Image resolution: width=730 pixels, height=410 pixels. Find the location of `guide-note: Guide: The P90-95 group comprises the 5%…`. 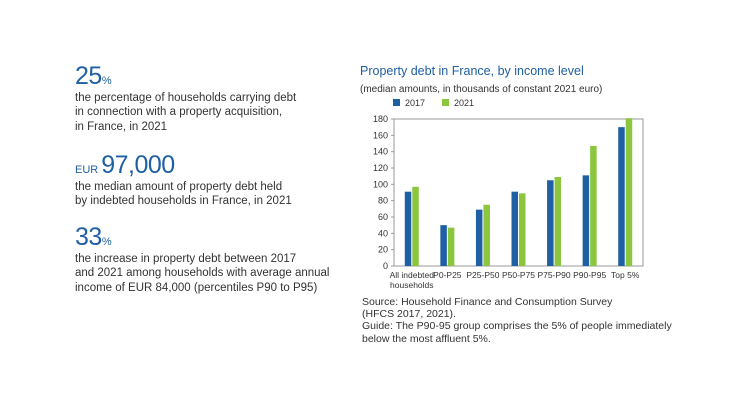

guide-note: Guide: The P90-95 group comprises the 5%… is located at coordinates (517, 326).